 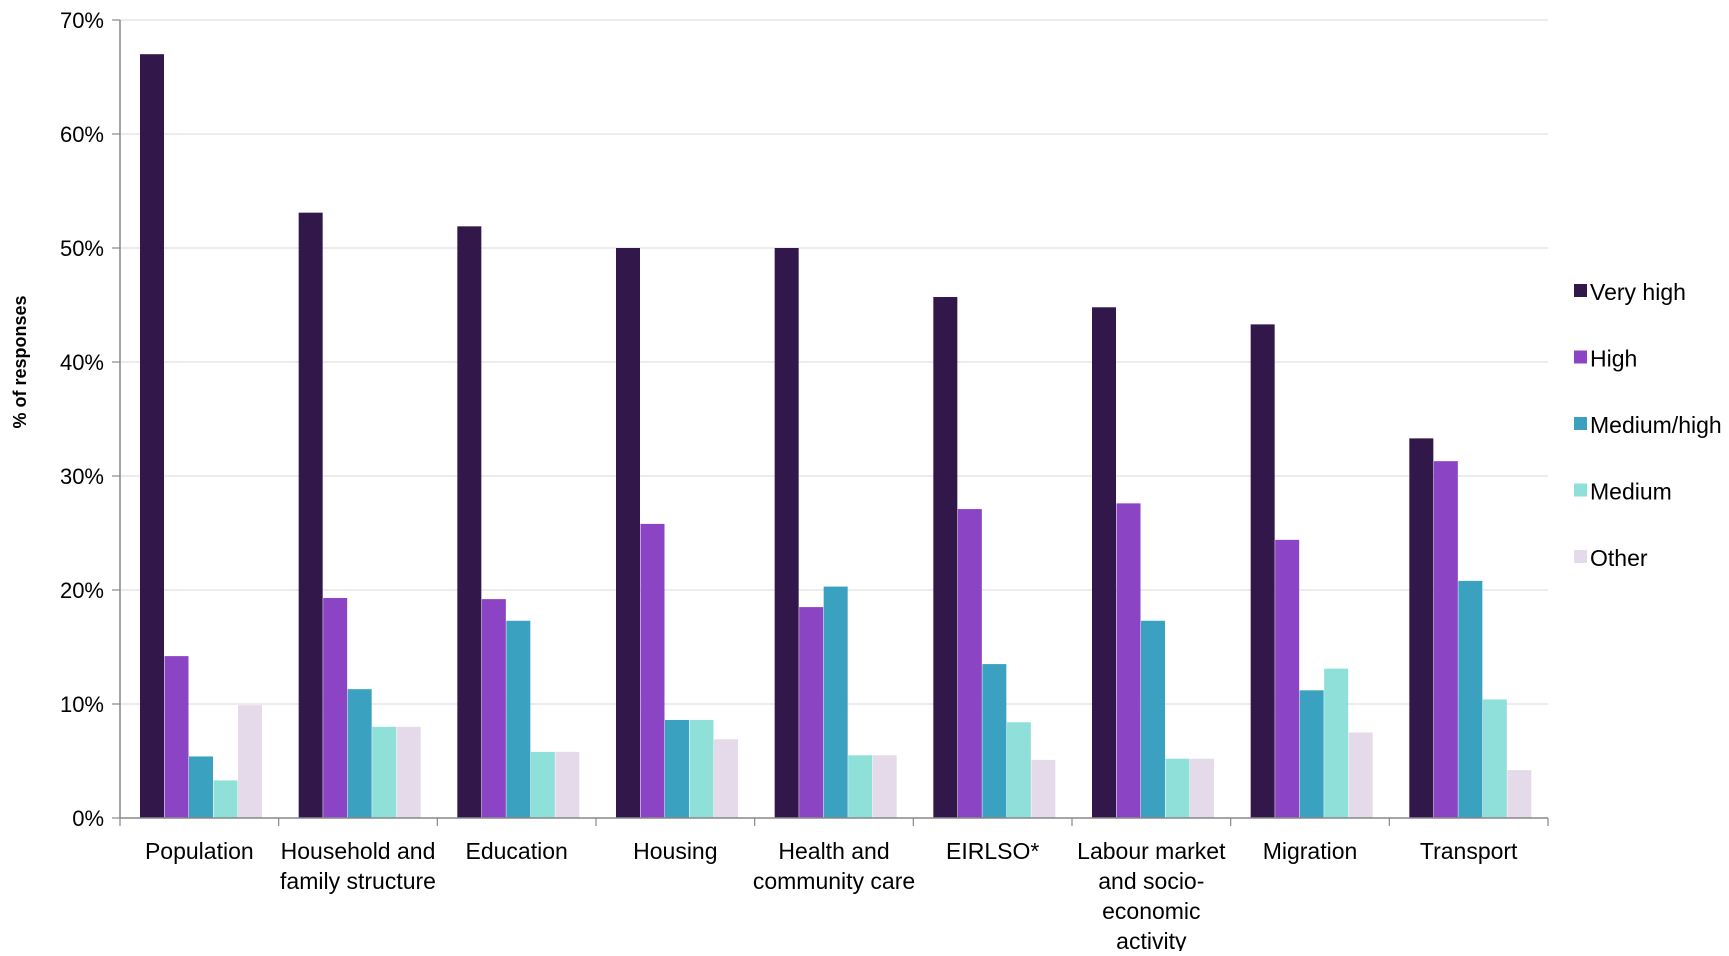 I want to click on category-label-line: Education, so click(x=517, y=851).